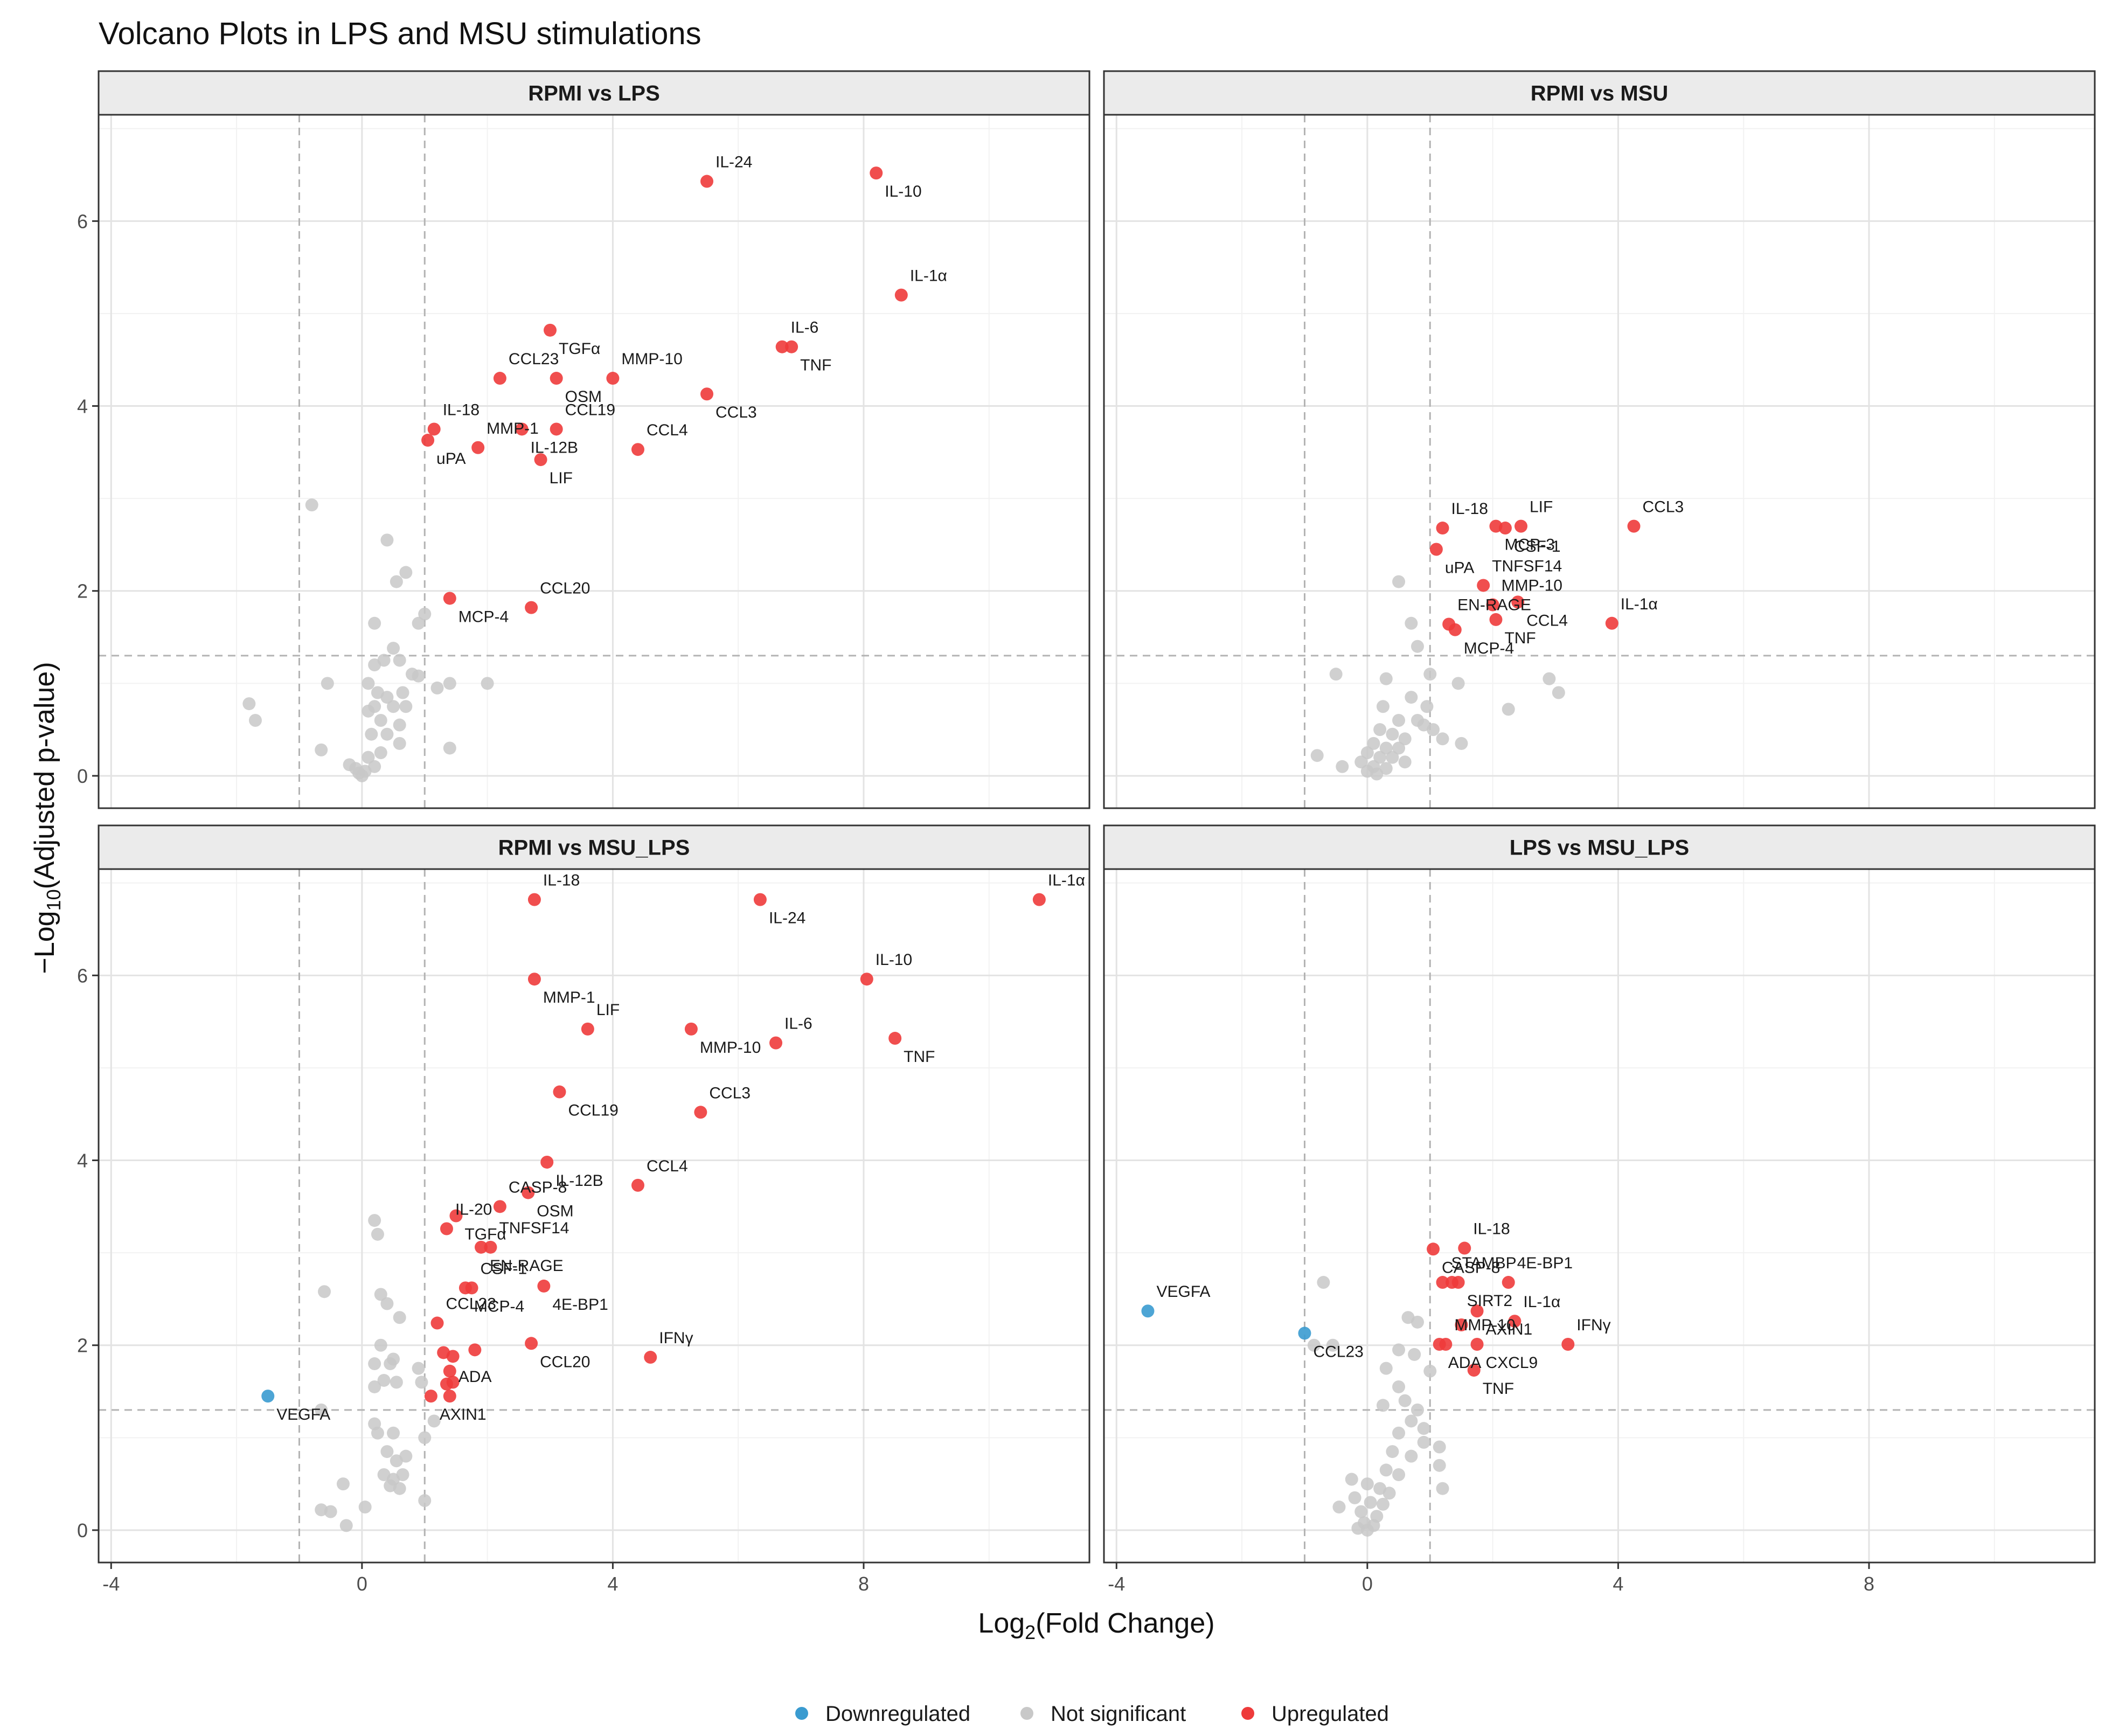  I want to click on label-il-1: IL-1α, so click(928, 276).